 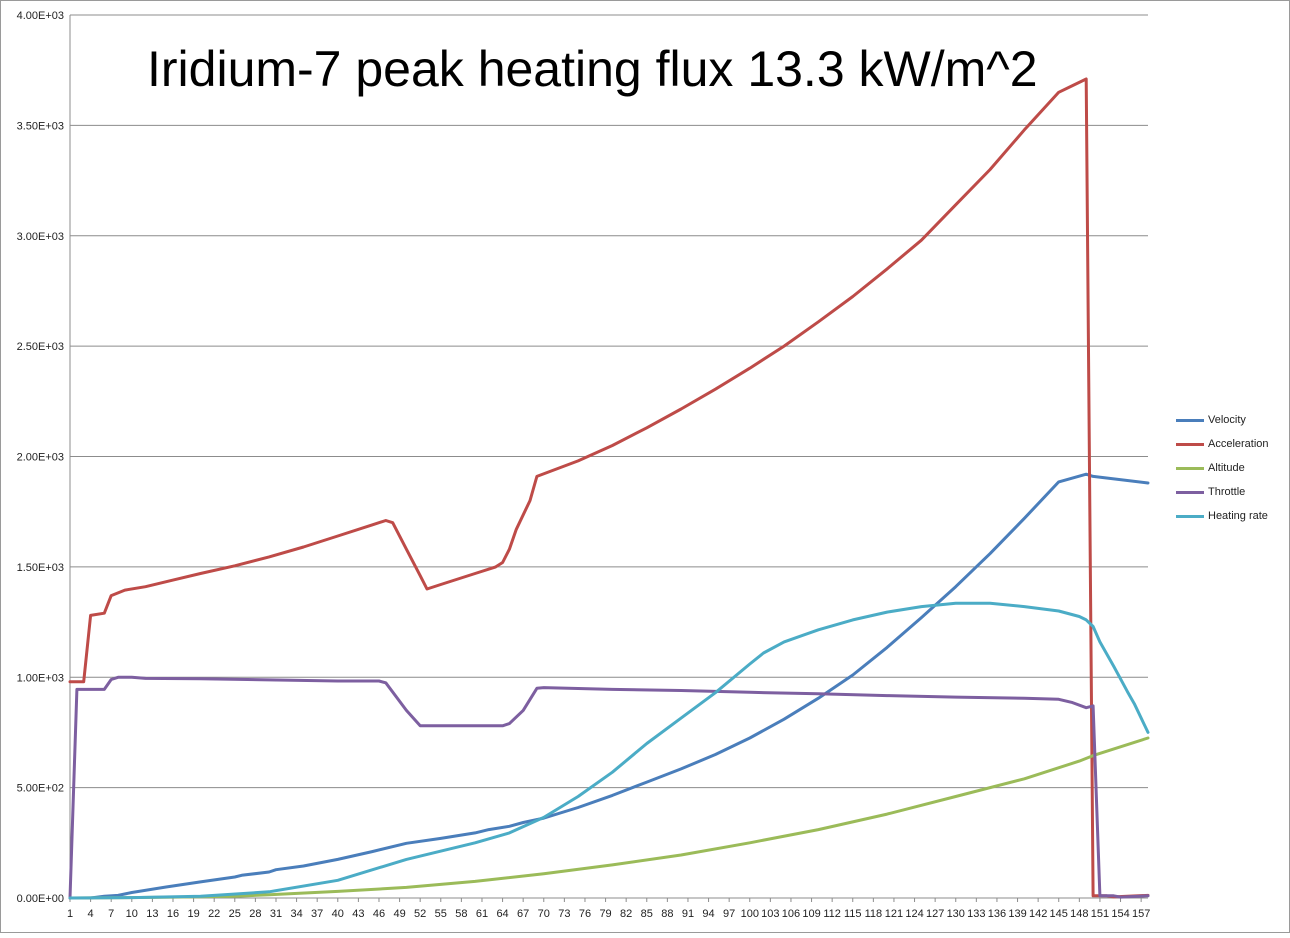 I want to click on x-tick-label: 133, so click(x=976, y=914).